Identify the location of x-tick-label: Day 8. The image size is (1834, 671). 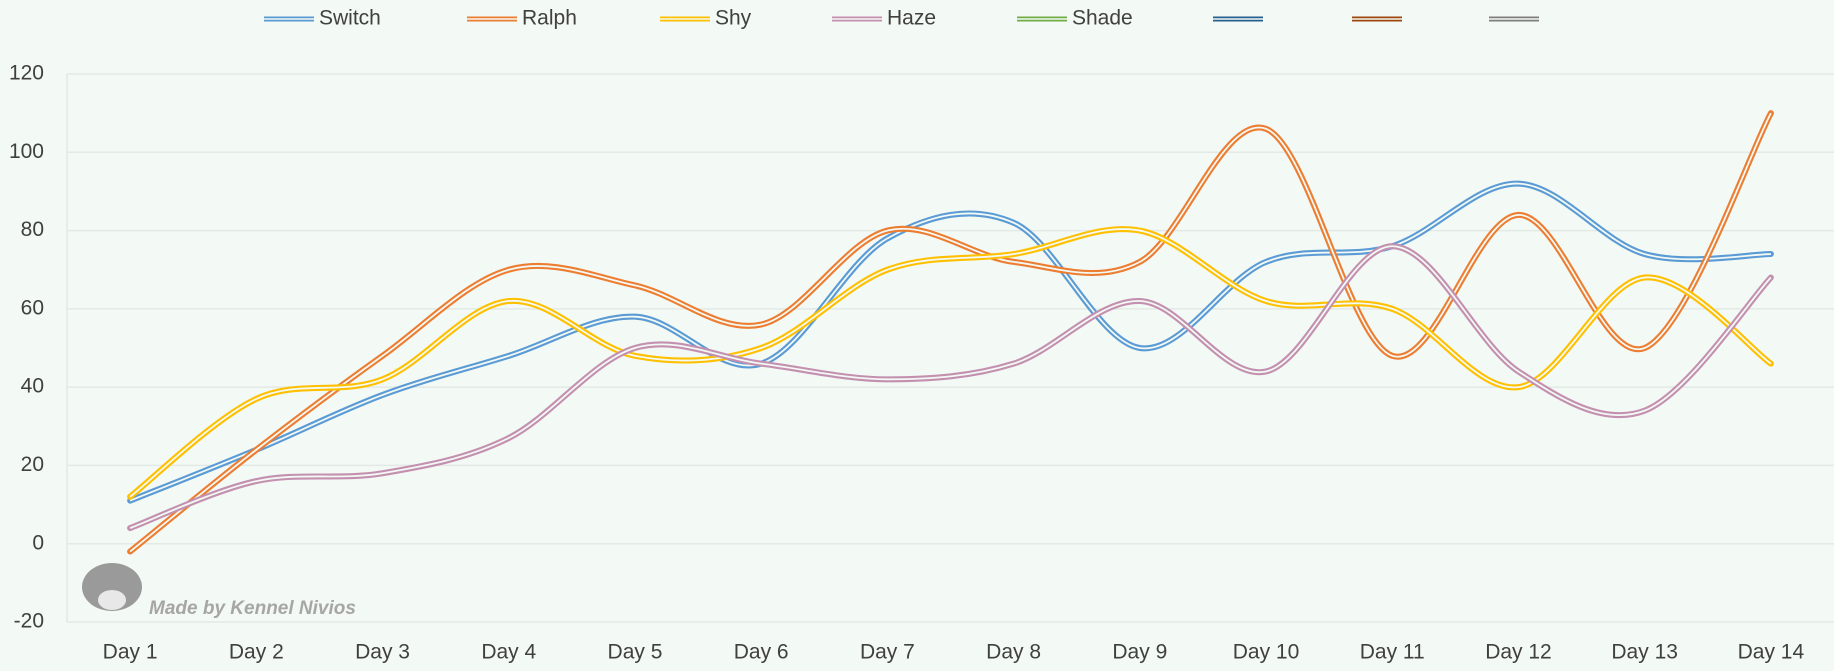
(1013, 652).